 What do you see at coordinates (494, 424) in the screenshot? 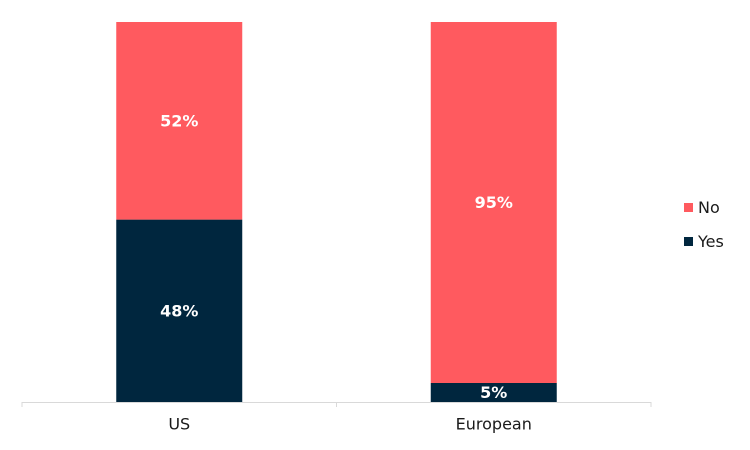
I see `x-tick-label-european: European` at bounding box center [494, 424].